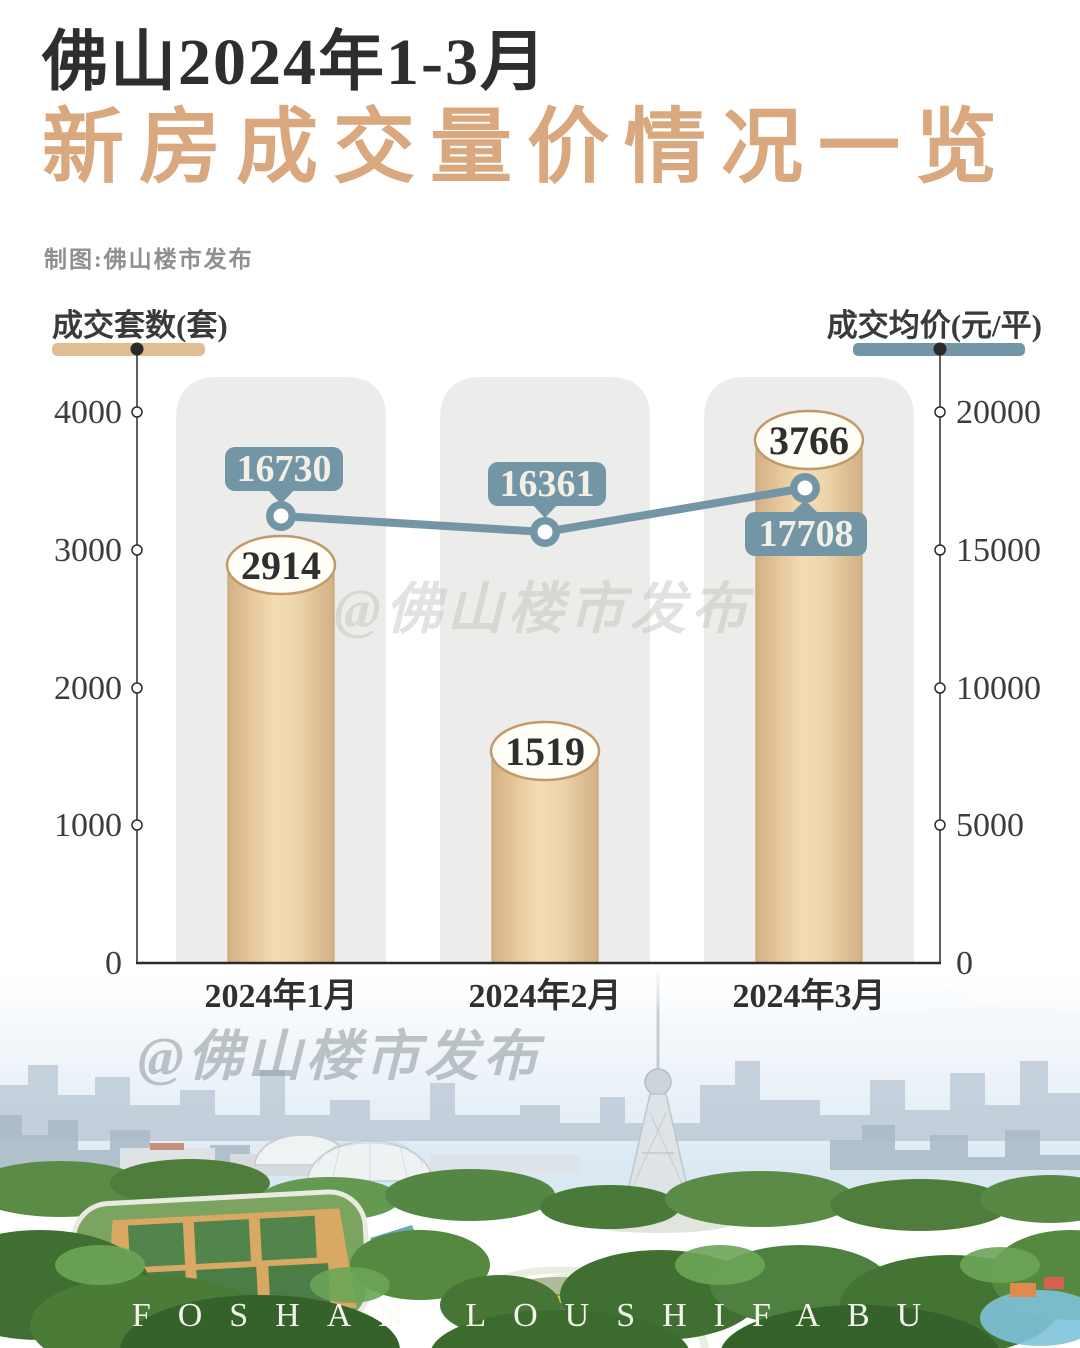  I want to click on price-value-january: 16730, so click(284, 469).